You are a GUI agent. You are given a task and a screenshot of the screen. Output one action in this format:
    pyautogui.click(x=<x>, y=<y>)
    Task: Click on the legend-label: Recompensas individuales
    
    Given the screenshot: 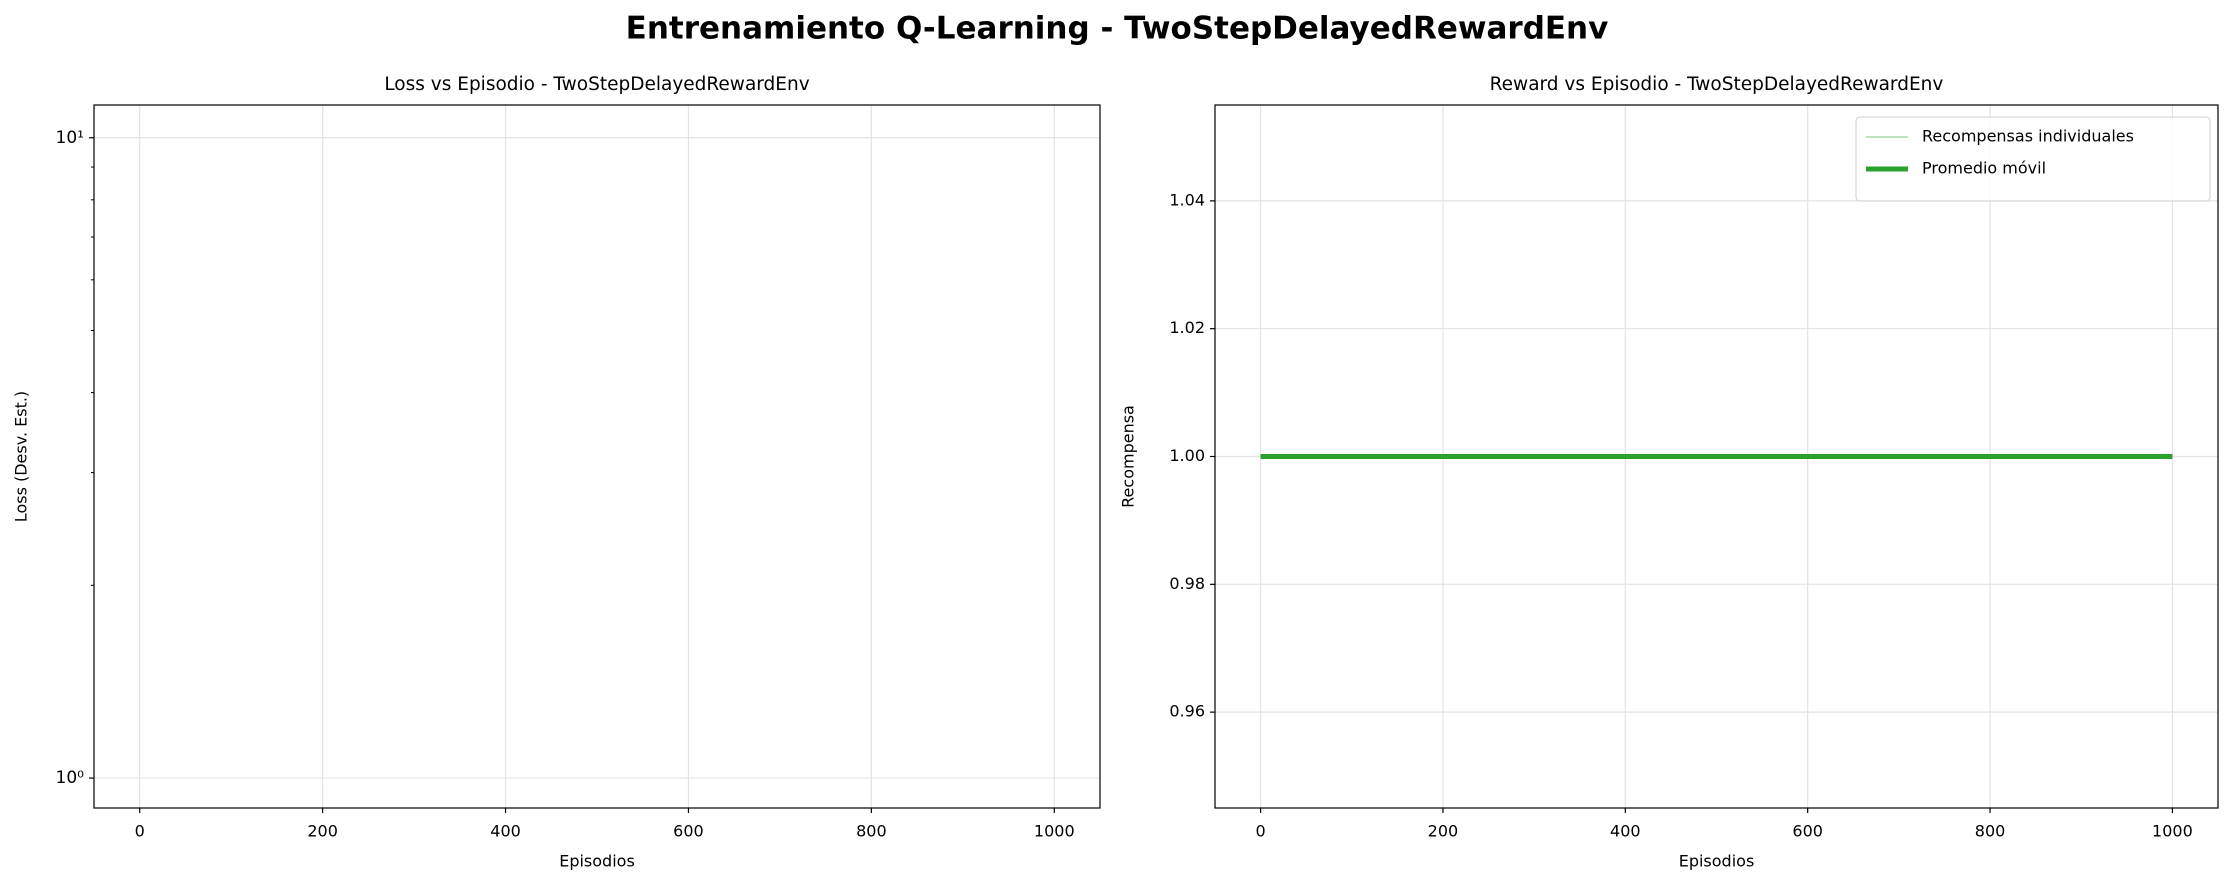 What is the action you would take?
    pyautogui.click(x=2028, y=136)
    